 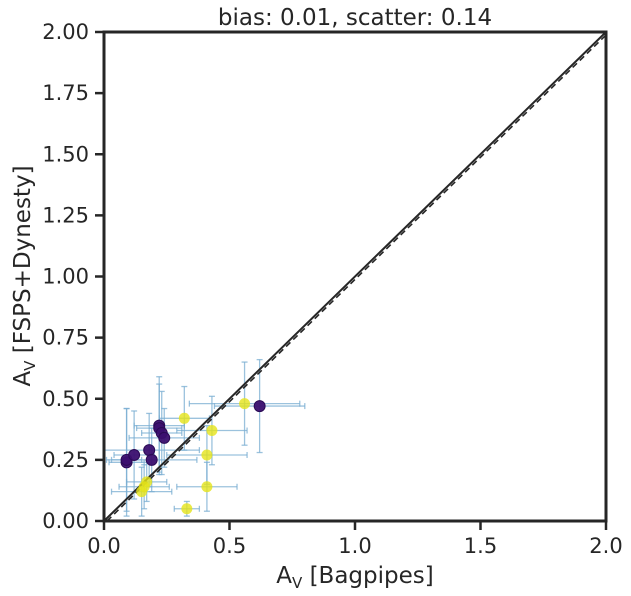 I want to click on y-tick-label: 0.50, so click(x=65, y=399).